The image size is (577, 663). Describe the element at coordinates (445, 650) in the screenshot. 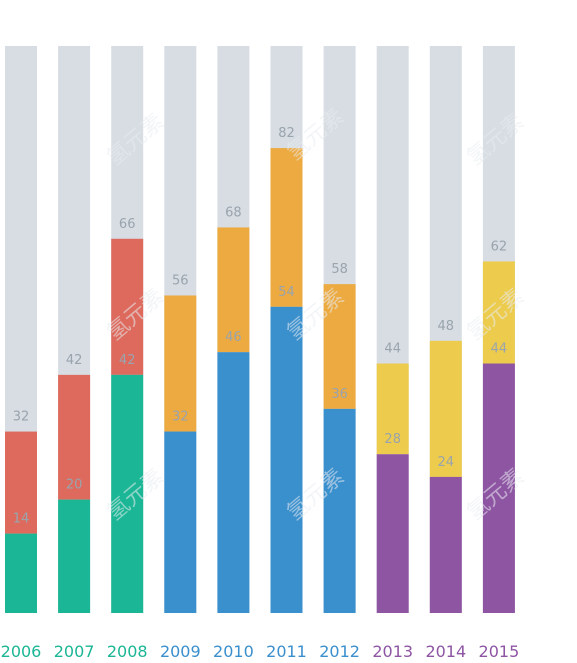

I see `year-tick-label: 2014` at that location.